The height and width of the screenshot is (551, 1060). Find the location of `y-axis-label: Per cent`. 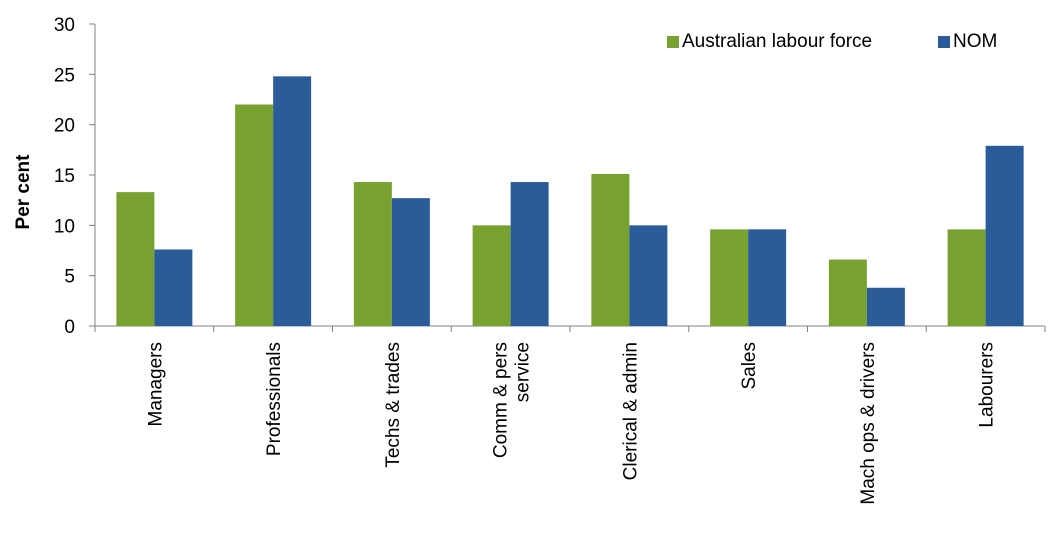

y-axis-label: Per cent is located at coordinates (23, 192).